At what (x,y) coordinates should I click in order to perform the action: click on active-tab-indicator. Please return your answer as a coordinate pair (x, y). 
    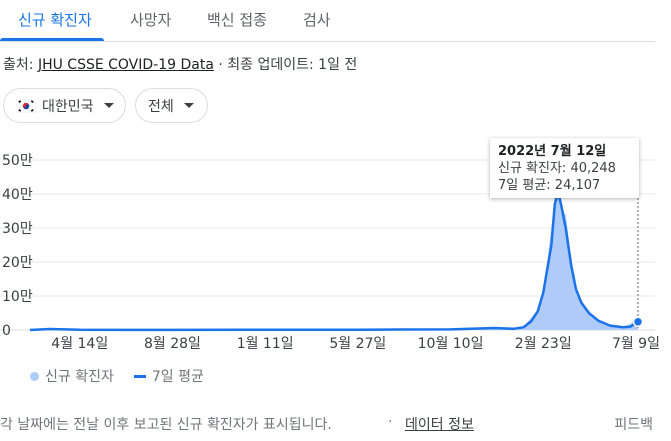
    Looking at the image, I should click on (52, 39).